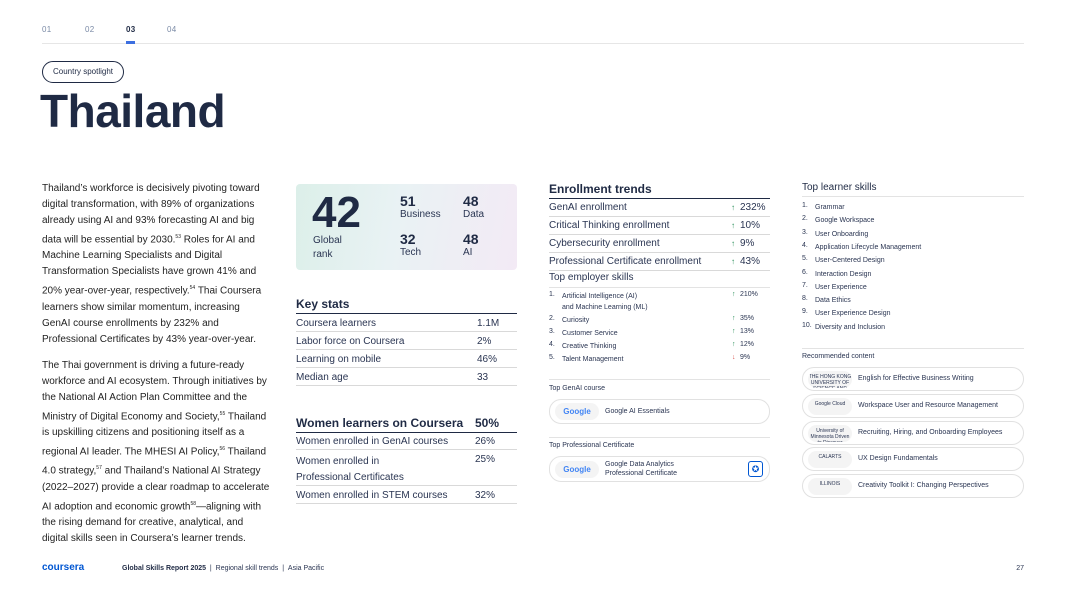  Describe the element at coordinates (591, 277) in the screenshot. I see `employer-skills-title: Top employer skills` at that location.